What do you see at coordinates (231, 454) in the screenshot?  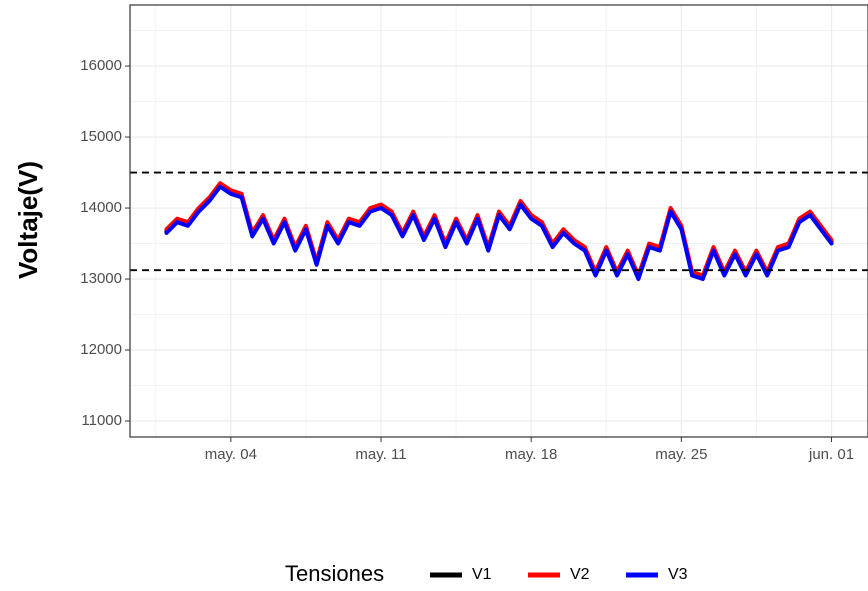 I see `x-tick-label: may. 04` at bounding box center [231, 454].